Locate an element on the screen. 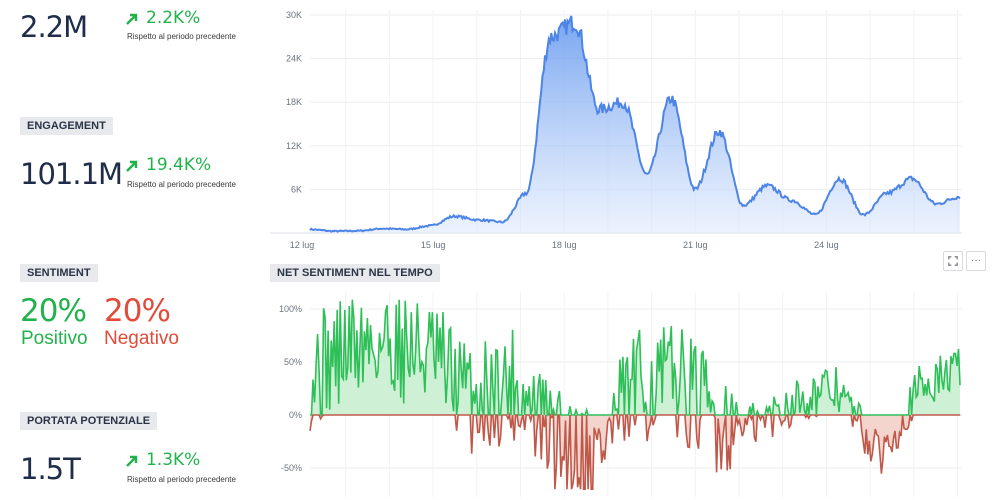 This screenshot has width=1000, height=500. x-tick-label: 24 lug is located at coordinates (826, 245).